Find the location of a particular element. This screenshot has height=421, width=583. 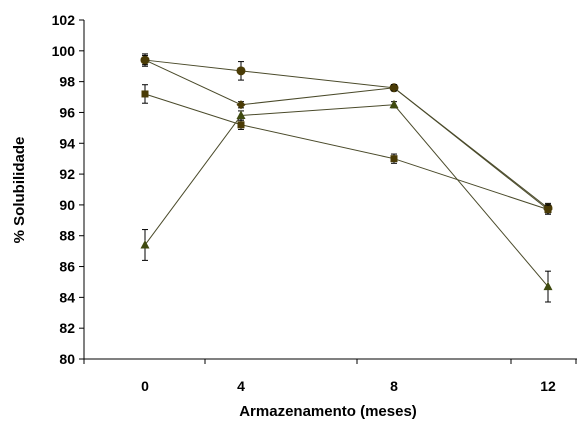

x-axis-ticks: 0 4 8 12 is located at coordinates (330, 376).